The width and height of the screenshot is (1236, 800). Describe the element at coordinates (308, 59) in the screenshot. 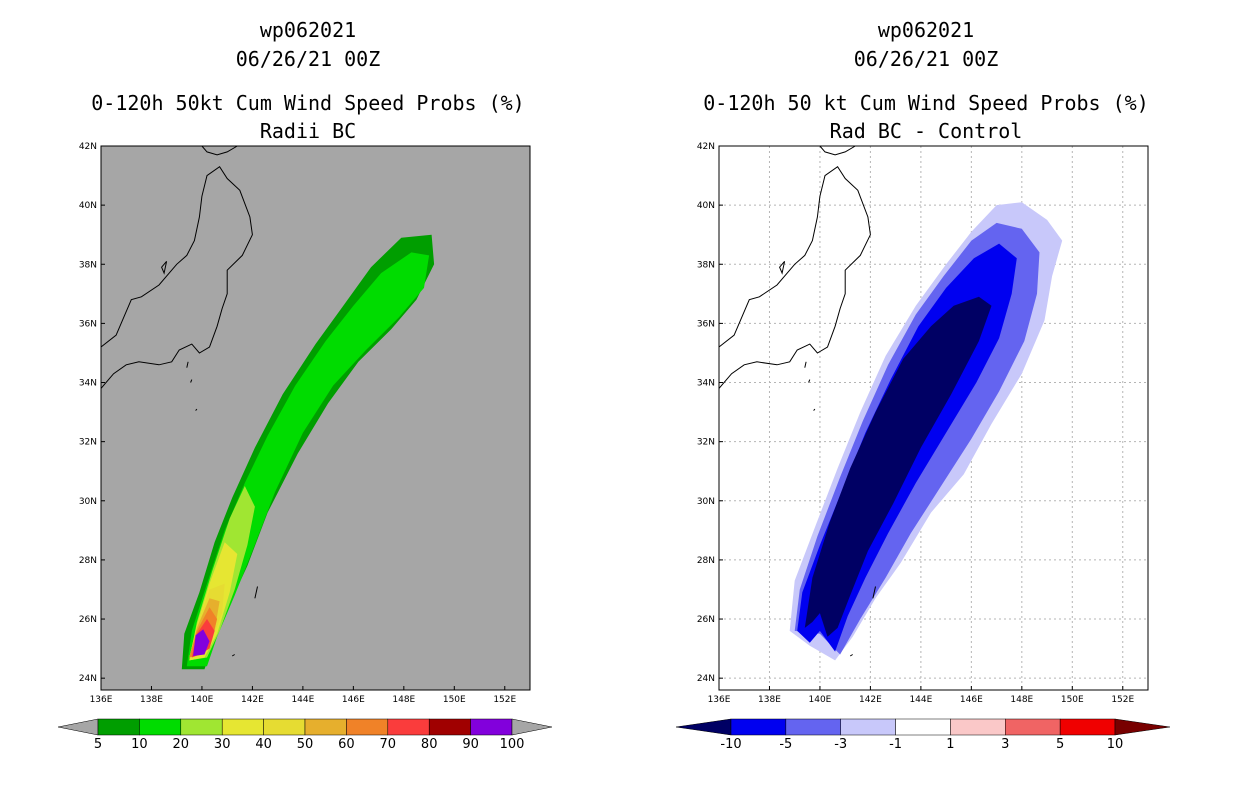

I see `left-date: 06/26/21 00Z` at that location.